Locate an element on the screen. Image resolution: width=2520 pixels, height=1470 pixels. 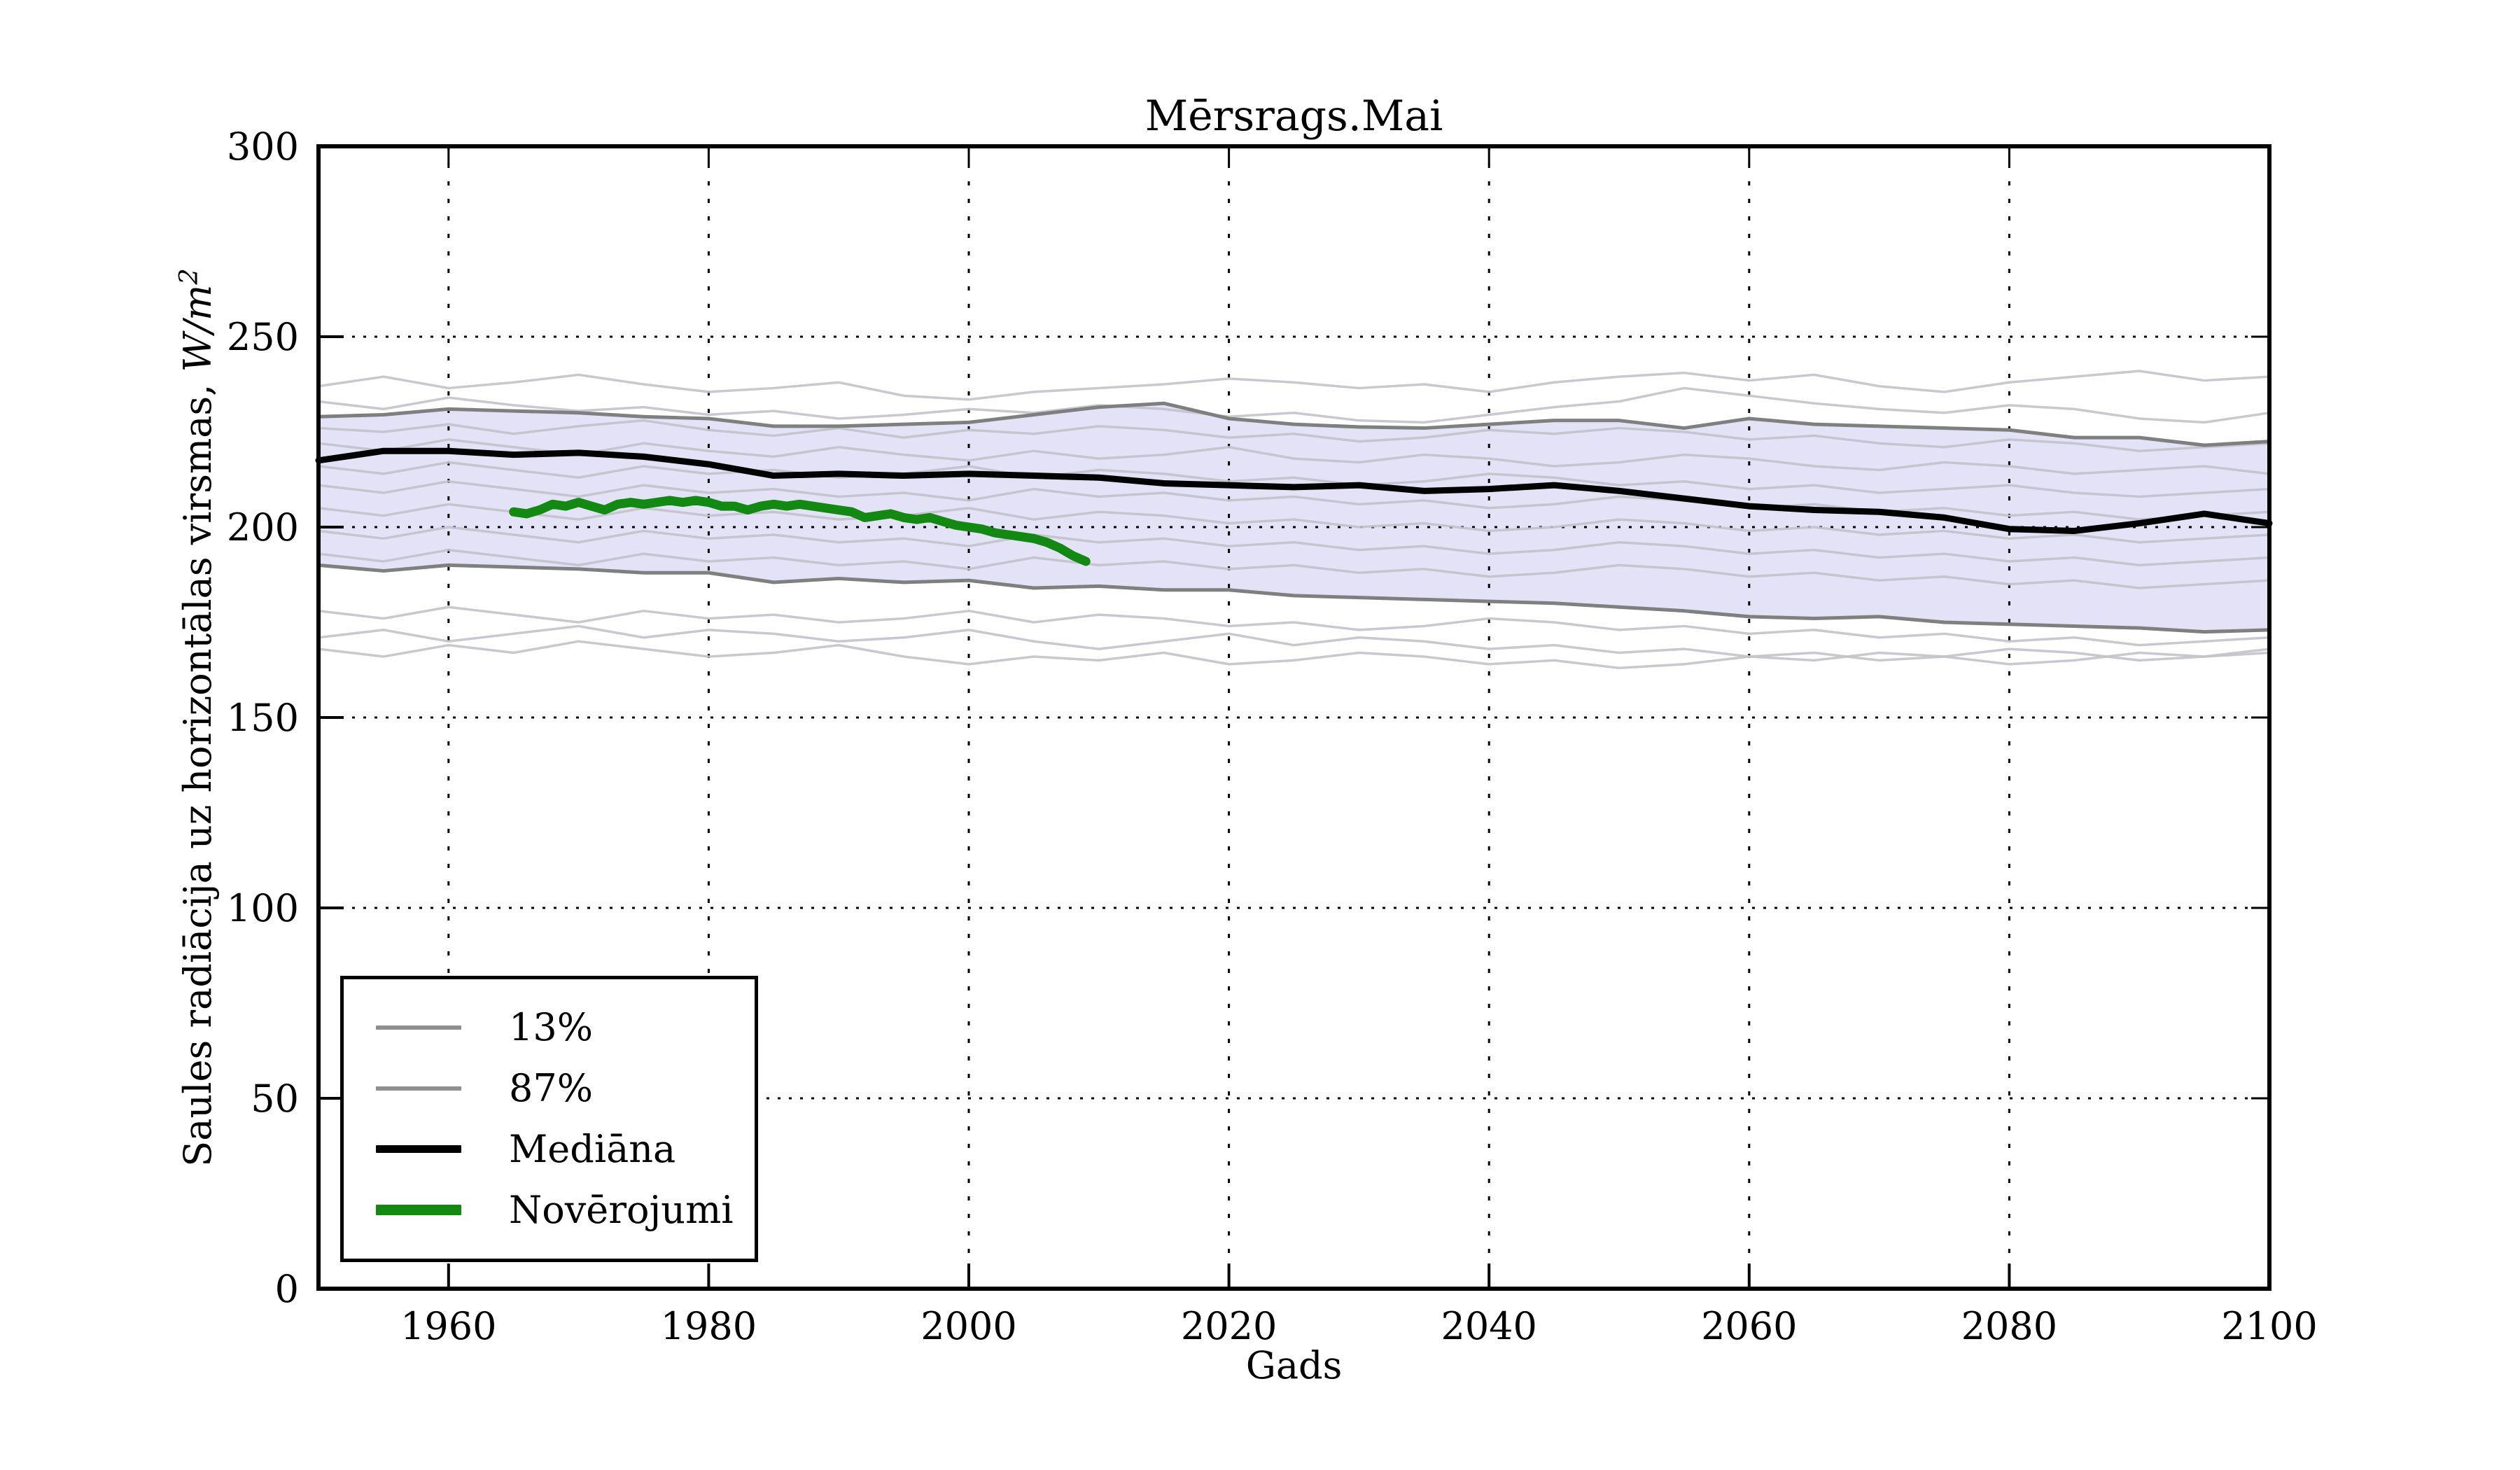
percentile-87-line-sample is located at coordinates (418, 1088).